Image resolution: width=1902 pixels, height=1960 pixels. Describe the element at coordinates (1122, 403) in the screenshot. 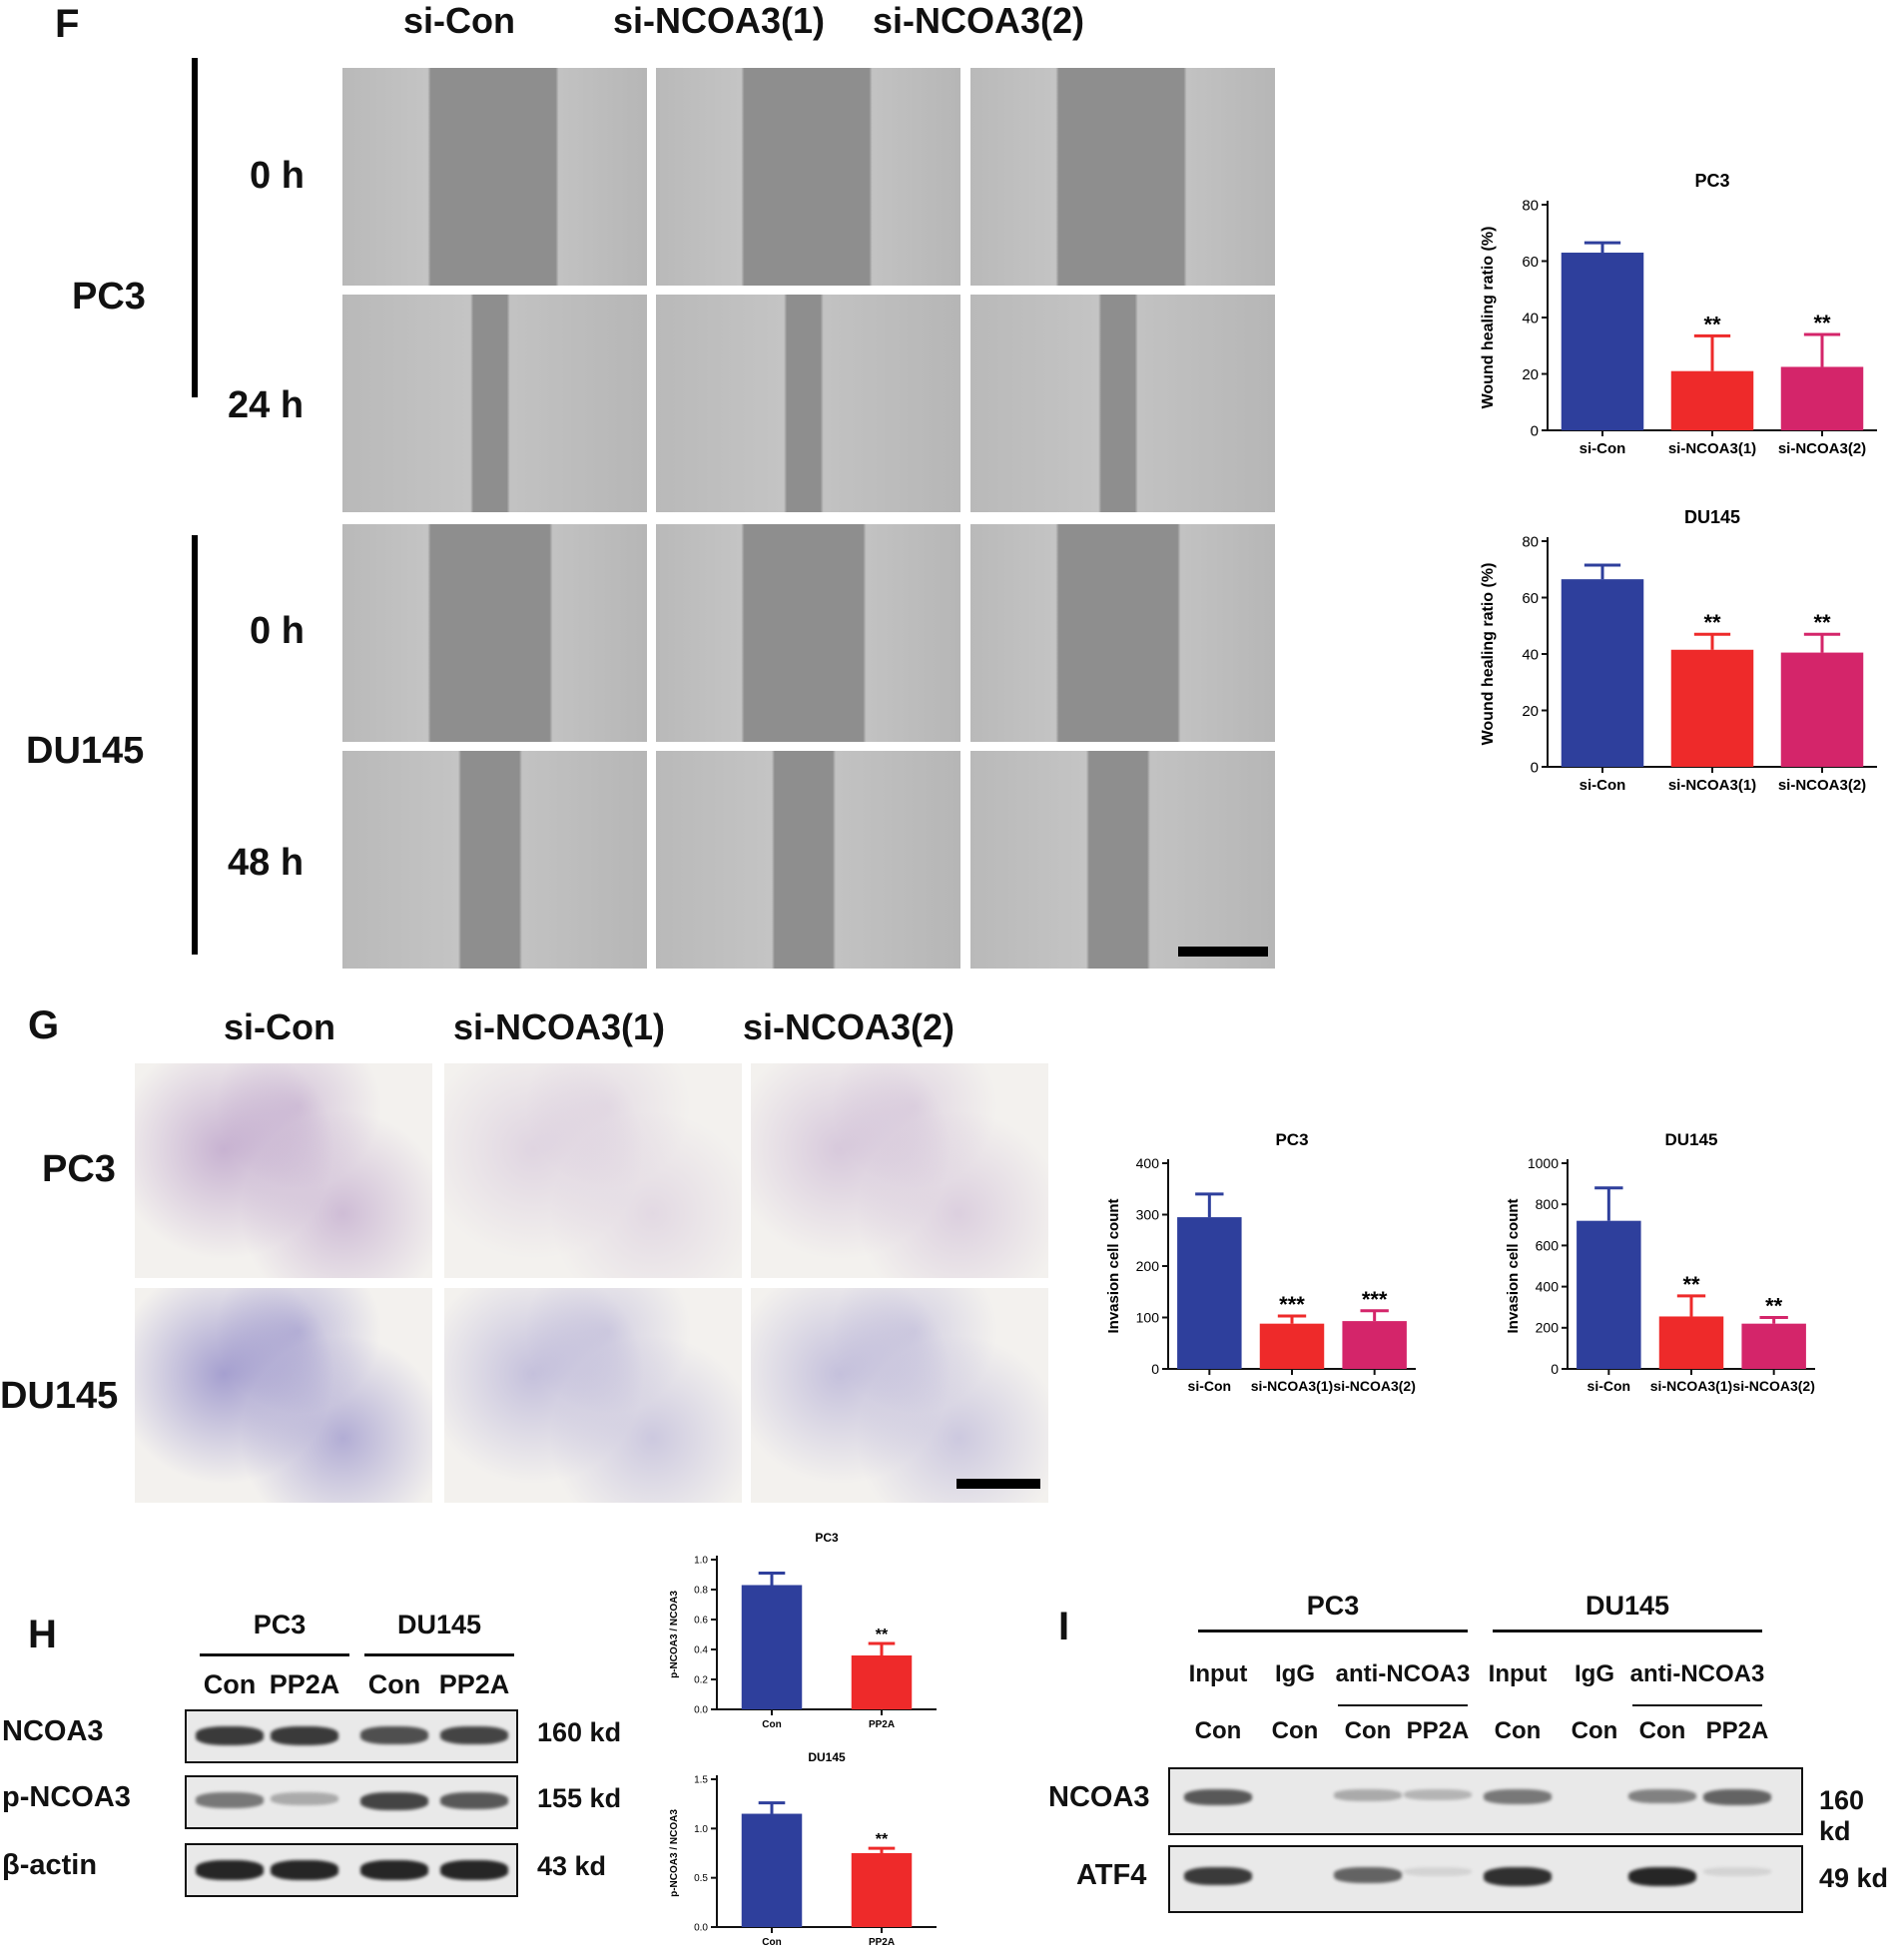

I see `wound-image-r1-c2` at that location.